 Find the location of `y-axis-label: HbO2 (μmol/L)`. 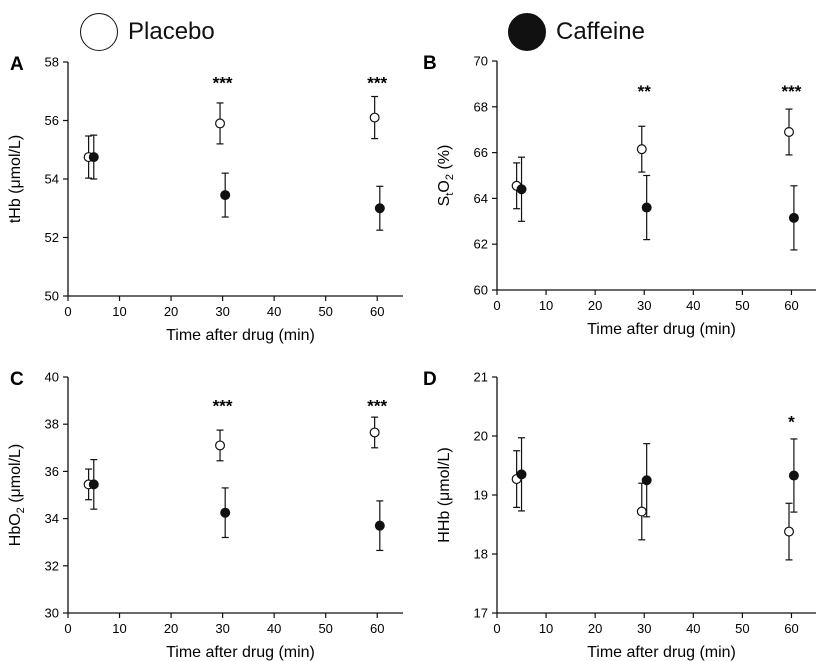

y-axis-label: HbO2 (μmol/L) is located at coordinates (17, 495).